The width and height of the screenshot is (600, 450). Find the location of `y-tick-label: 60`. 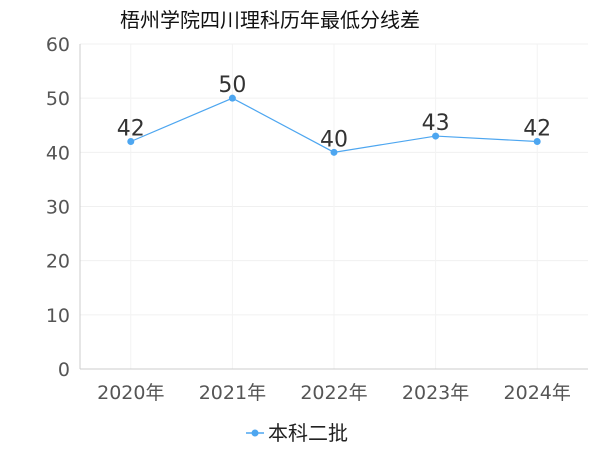

y-tick-label: 60 is located at coordinates (58, 45).